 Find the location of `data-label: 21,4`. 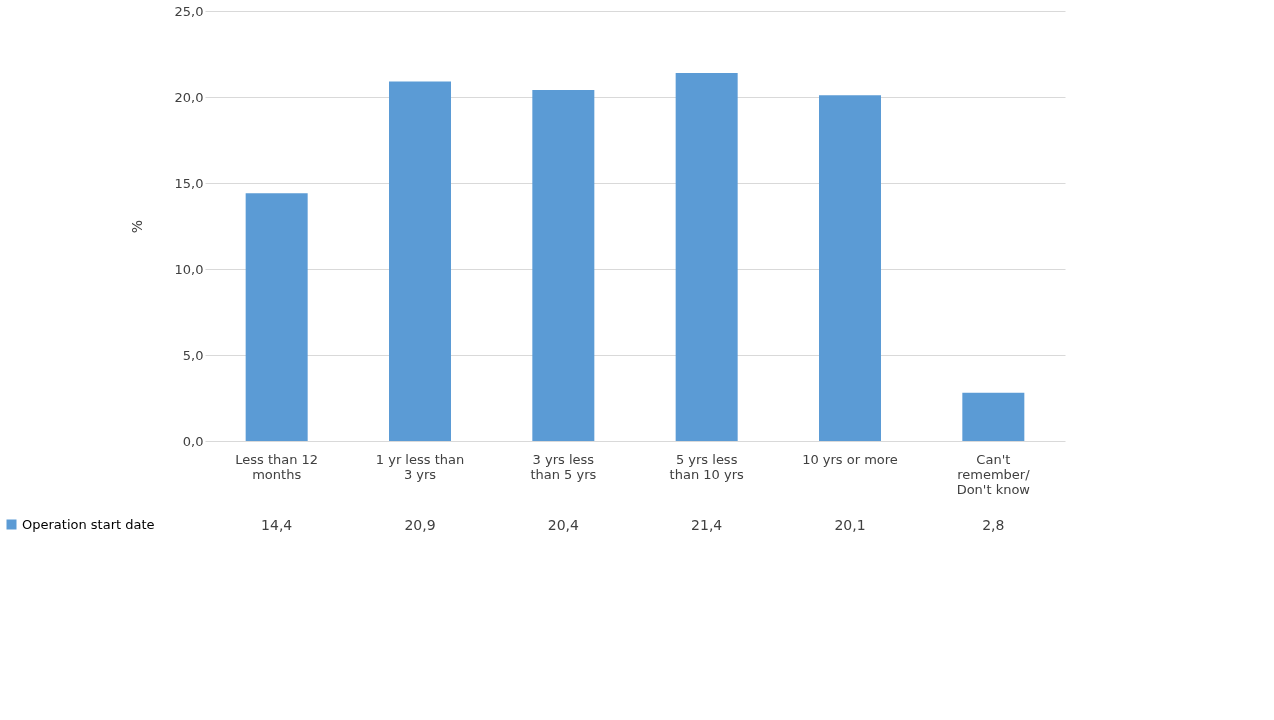

data-label: 21,4 is located at coordinates (707, 525).